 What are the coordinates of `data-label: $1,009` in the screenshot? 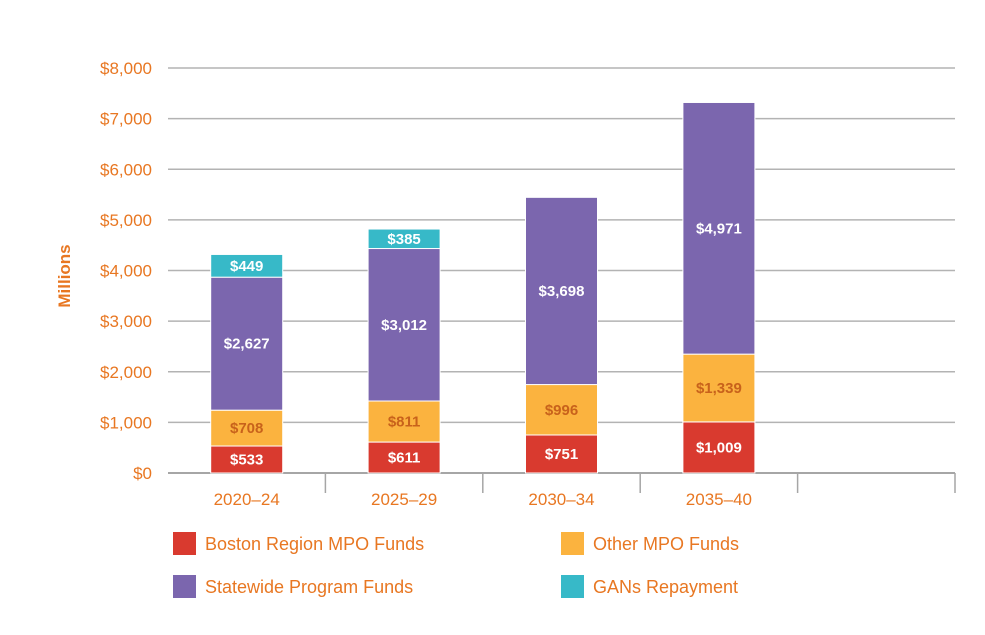 It's located at (719, 447).